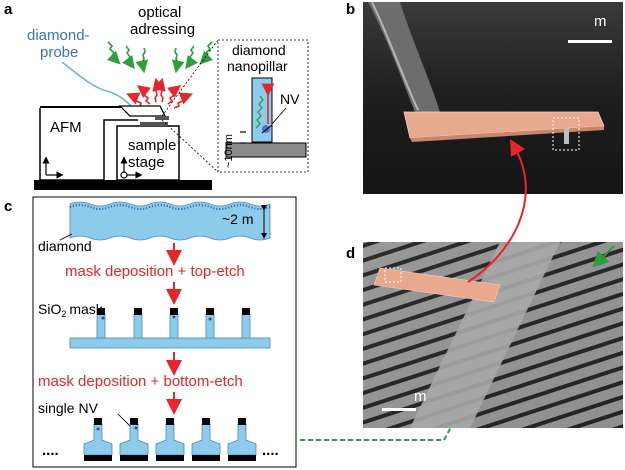 The width and height of the screenshot is (625, 470). What do you see at coordinates (66, 237) in the screenshot?
I see `diamond-pointer` at bounding box center [66, 237].